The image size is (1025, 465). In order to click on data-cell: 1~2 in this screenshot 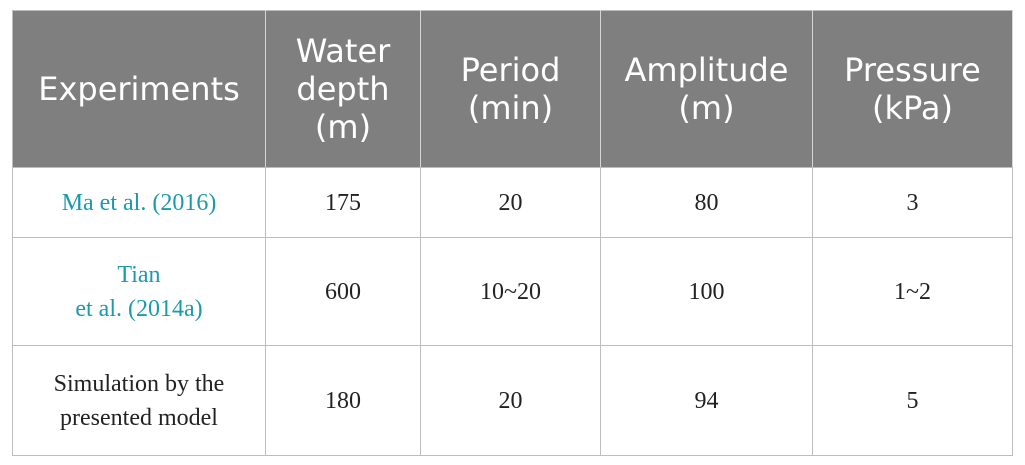, I will do `click(912, 291)`.